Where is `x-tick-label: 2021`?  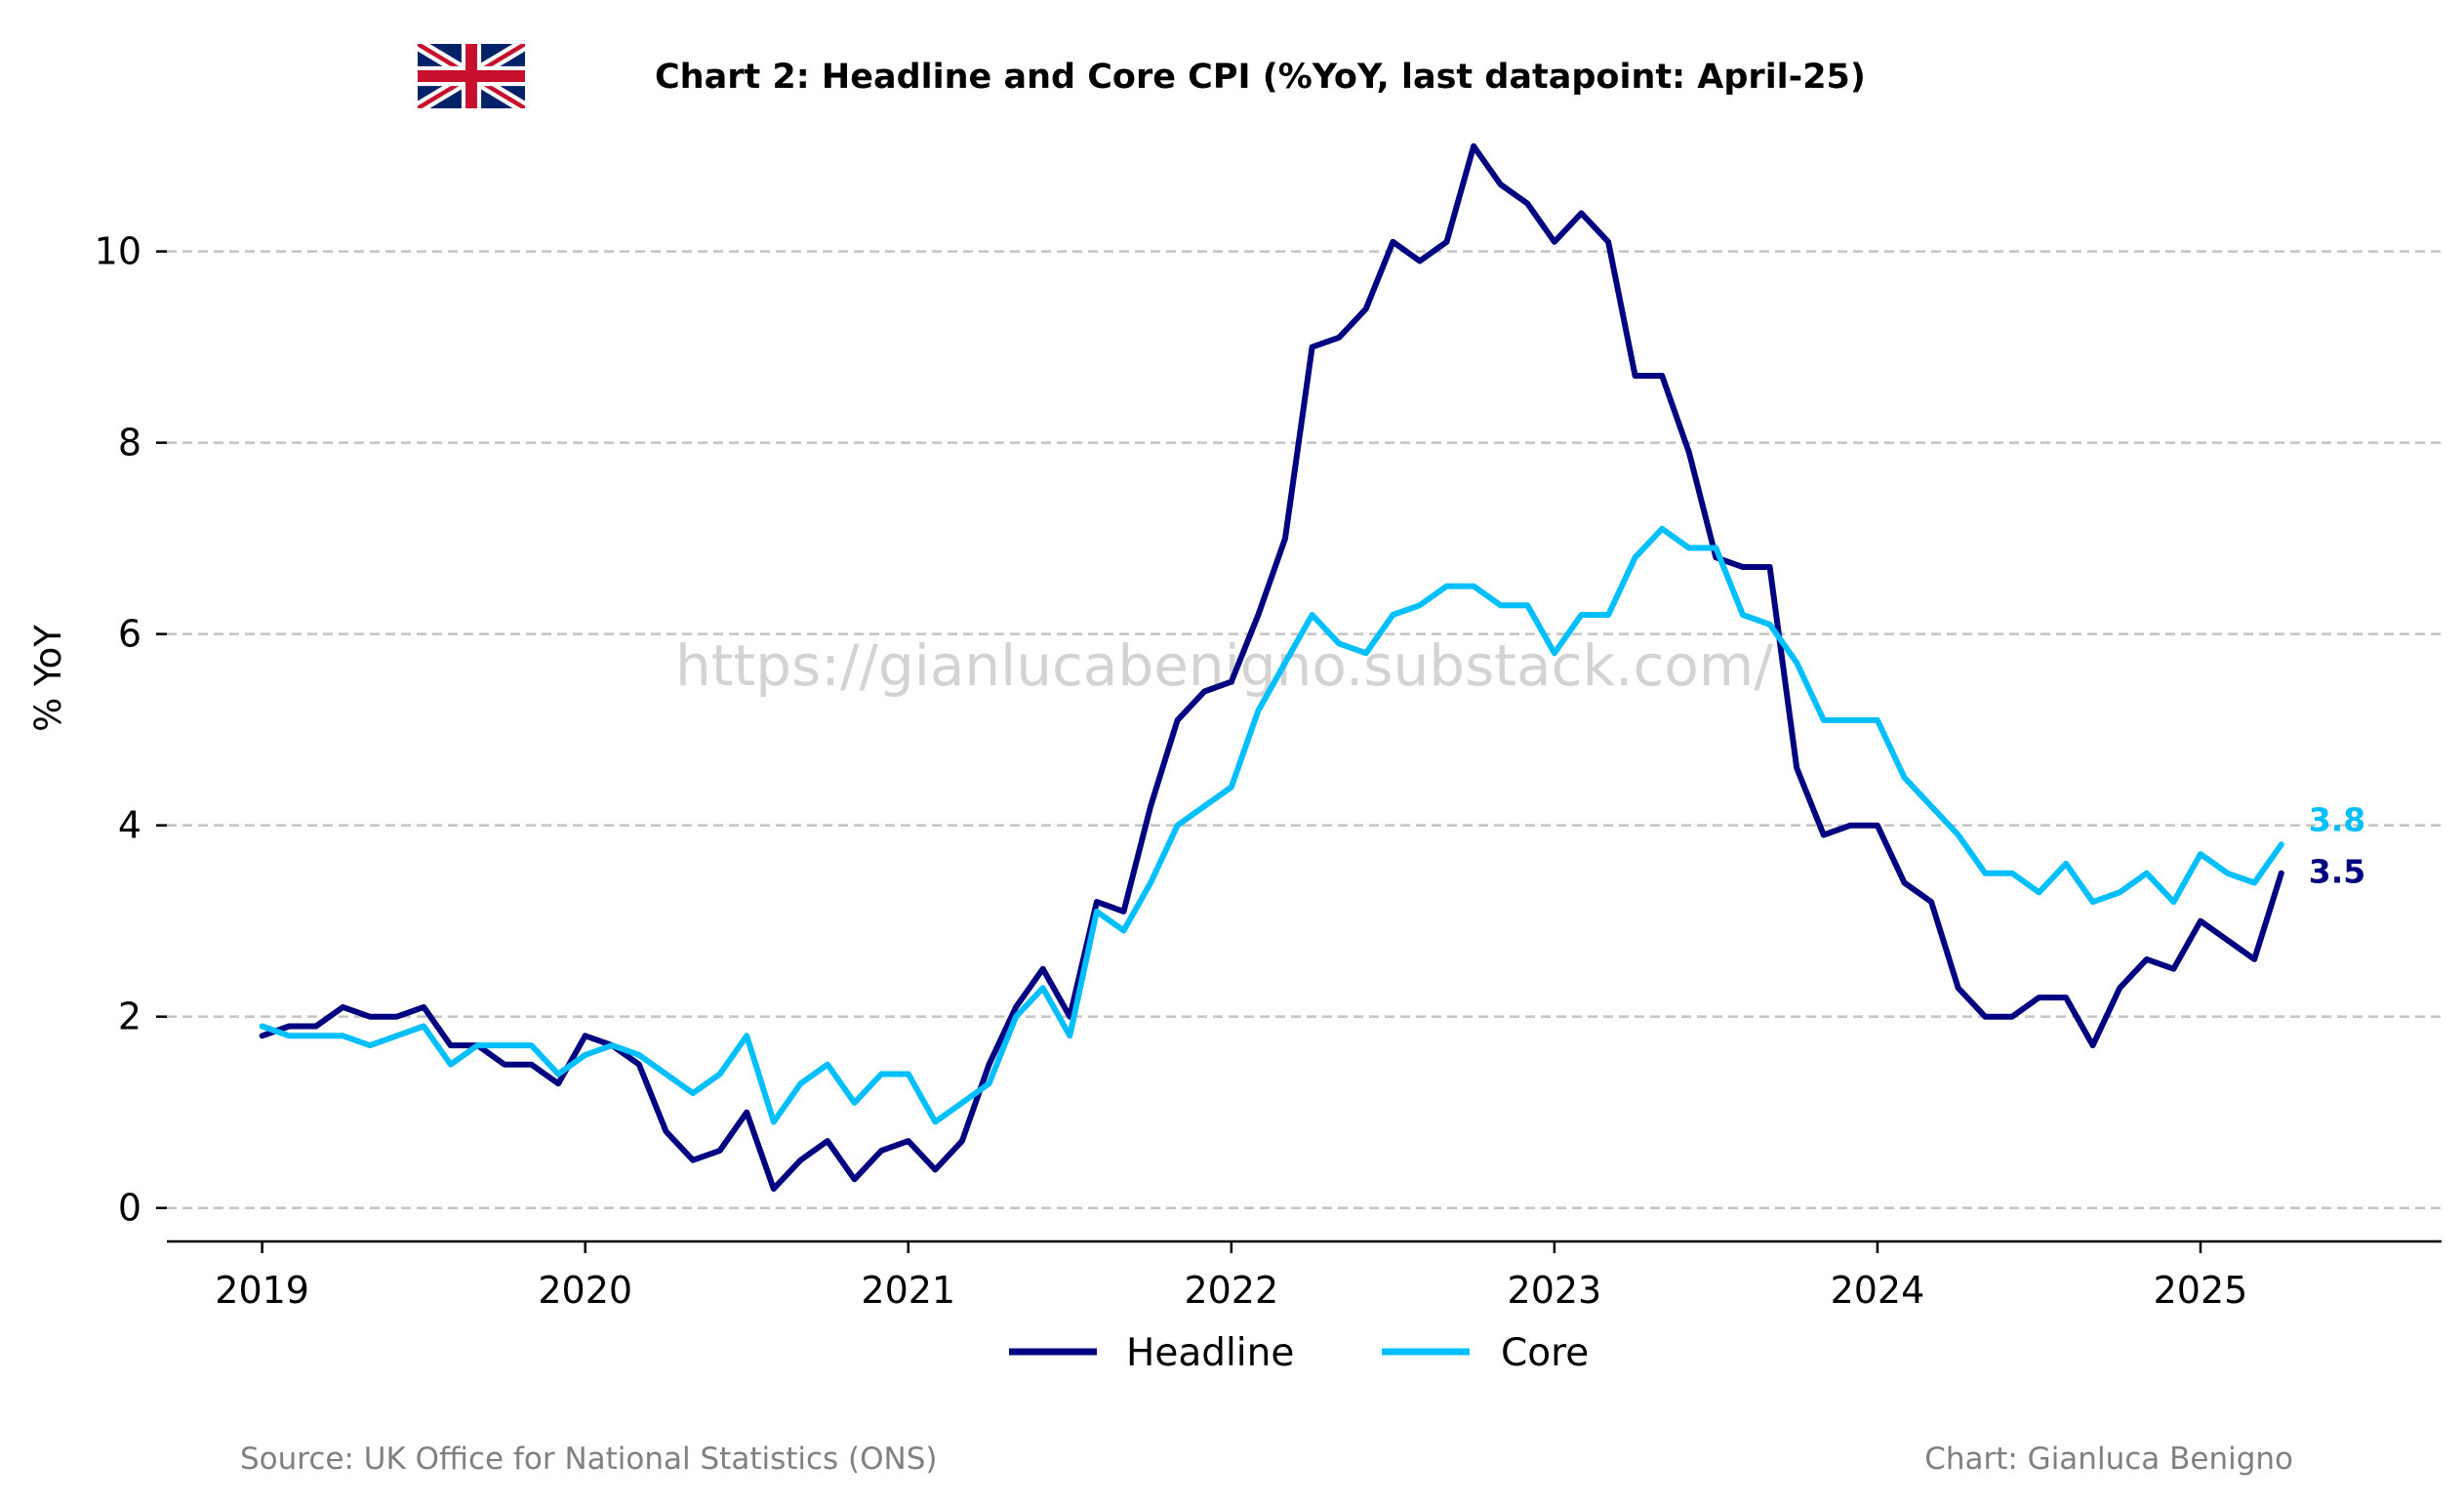 x-tick-label: 2021 is located at coordinates (908, 1290).